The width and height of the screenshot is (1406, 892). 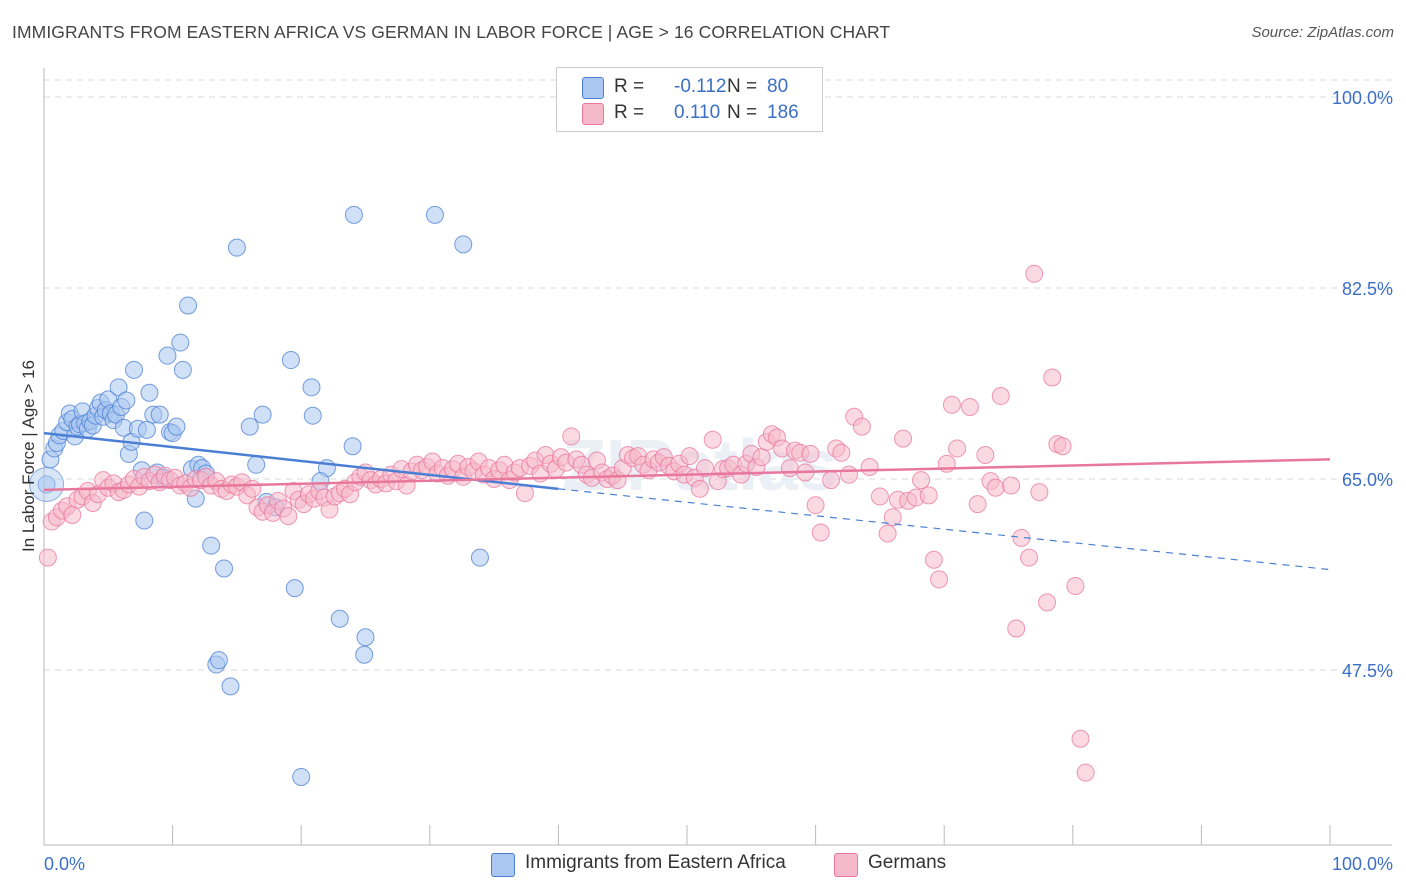 I want to click on stats-legend: R = -0.112 N = 80 R = 0.110 N = 186, so click(x=689, y=99).